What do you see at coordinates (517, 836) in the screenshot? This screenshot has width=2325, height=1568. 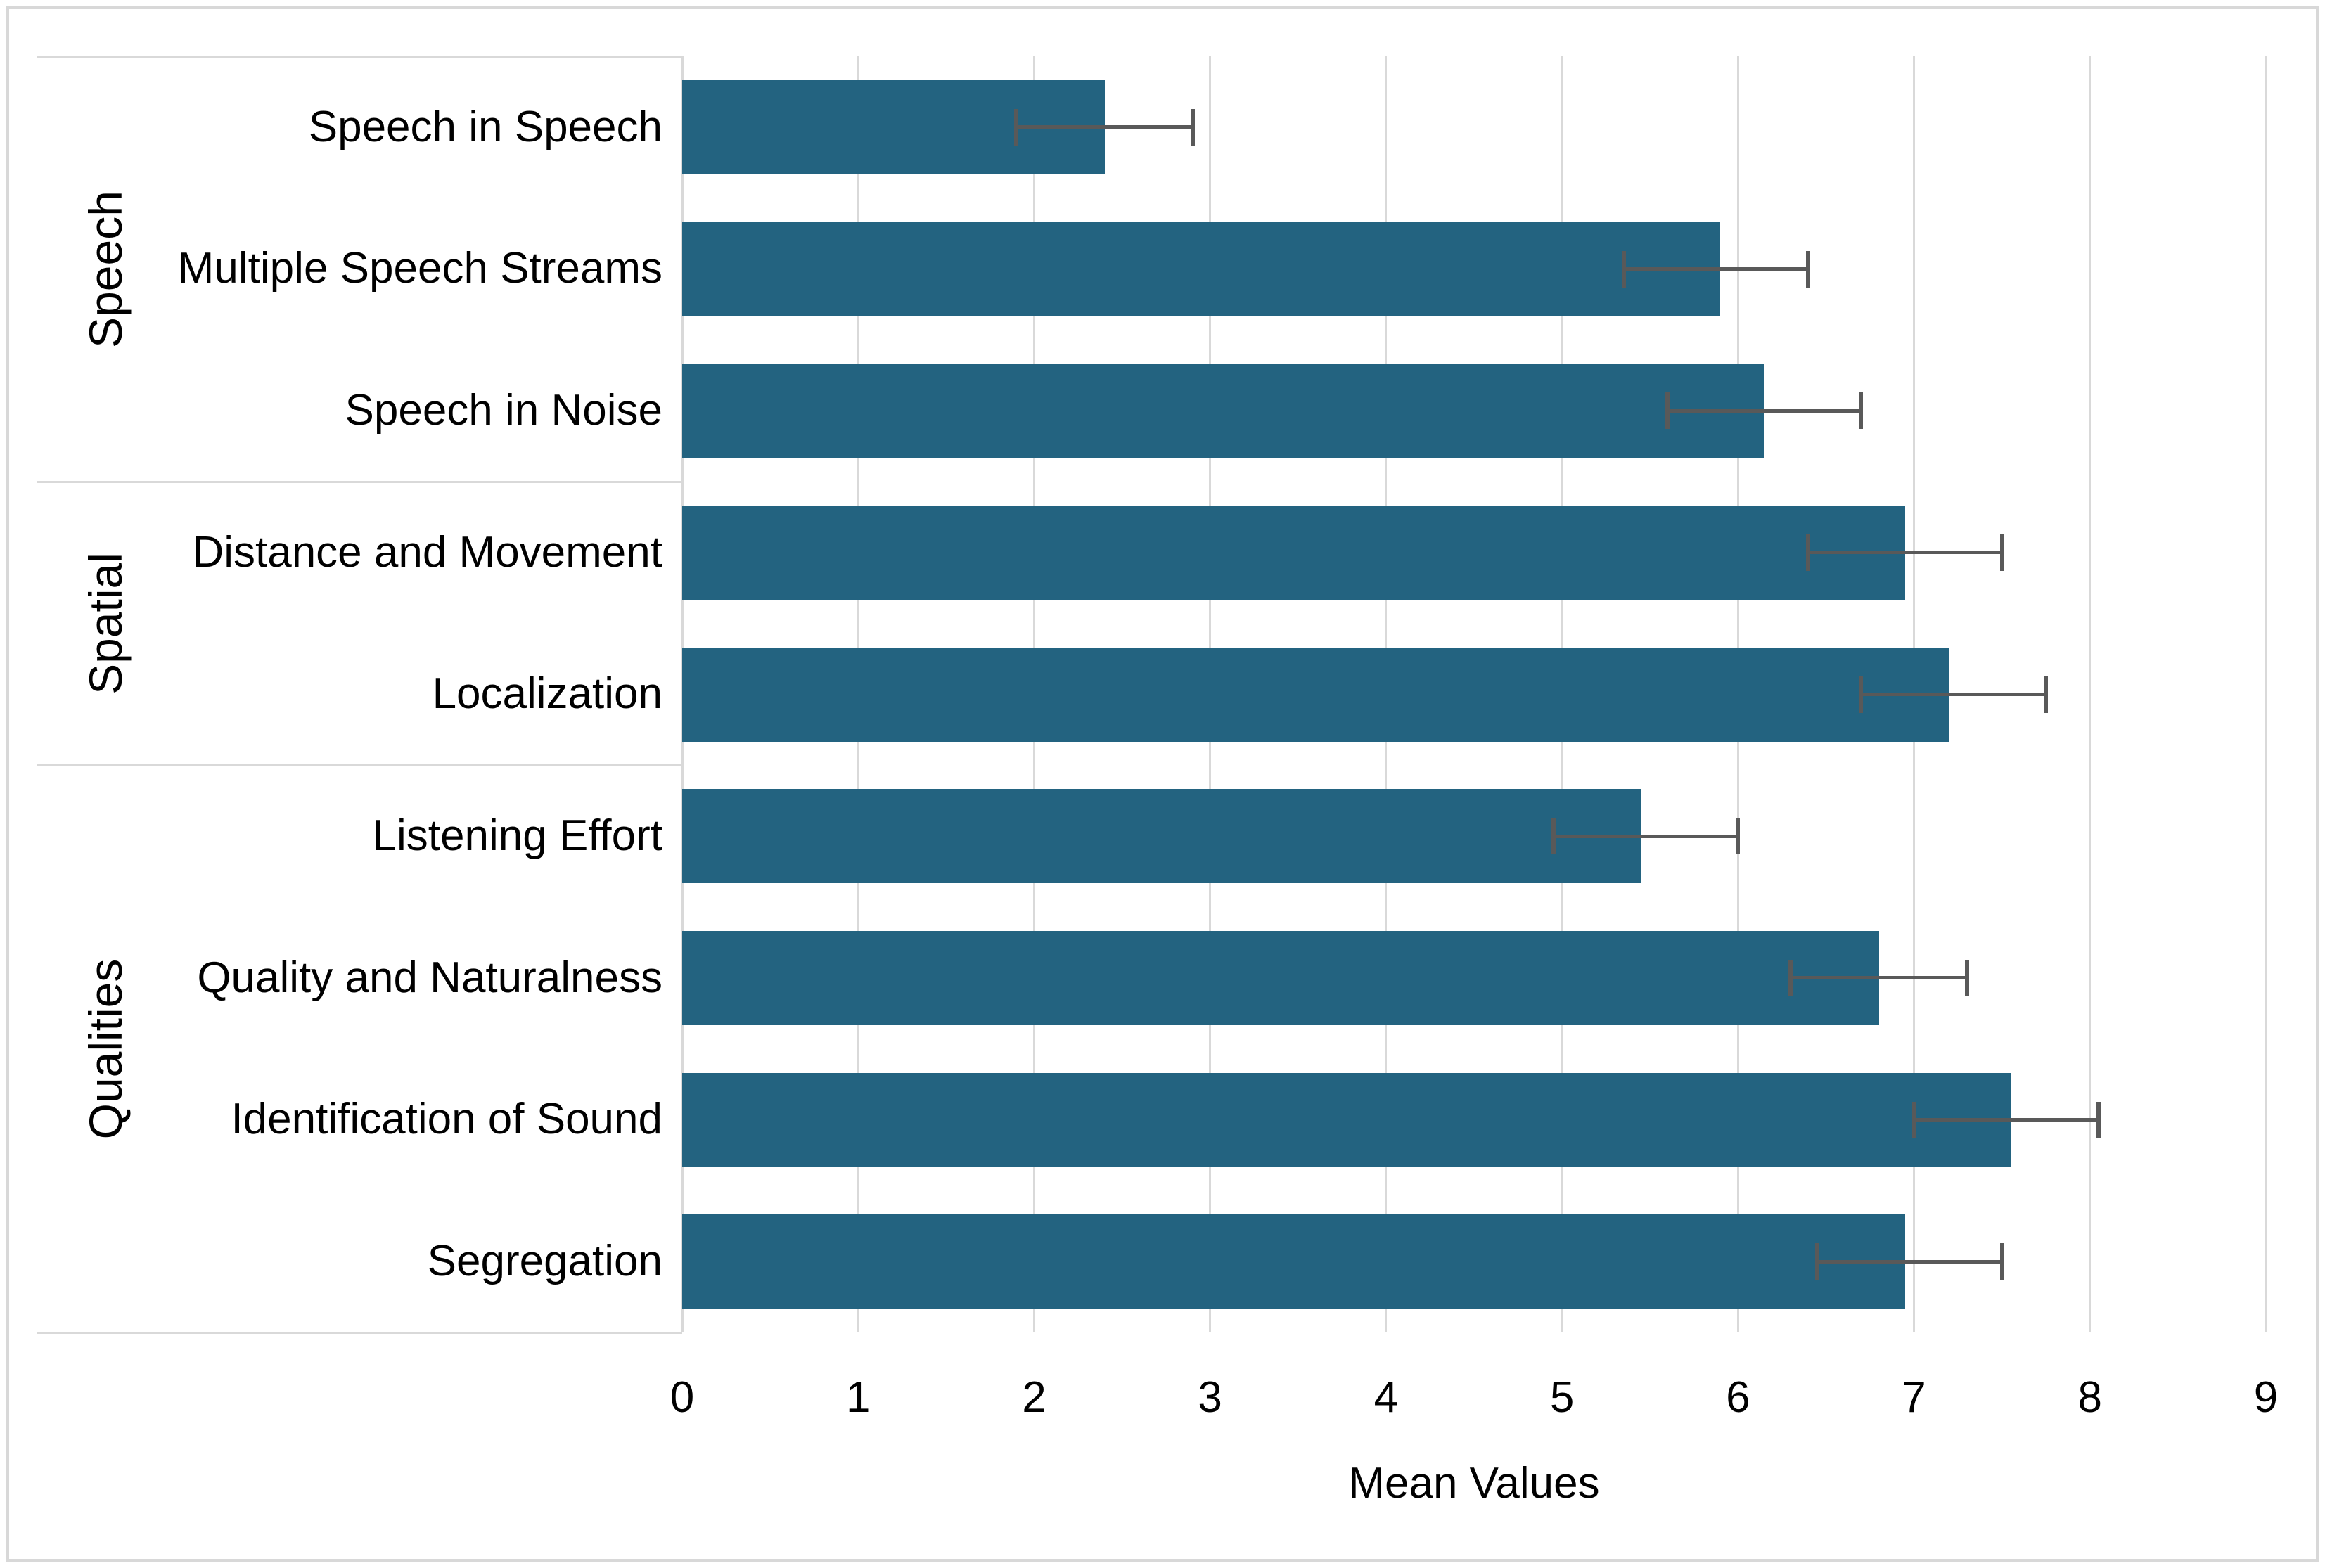 I see `category-label-listening-effort: Listening Effort` at bounding box center [517, 836].